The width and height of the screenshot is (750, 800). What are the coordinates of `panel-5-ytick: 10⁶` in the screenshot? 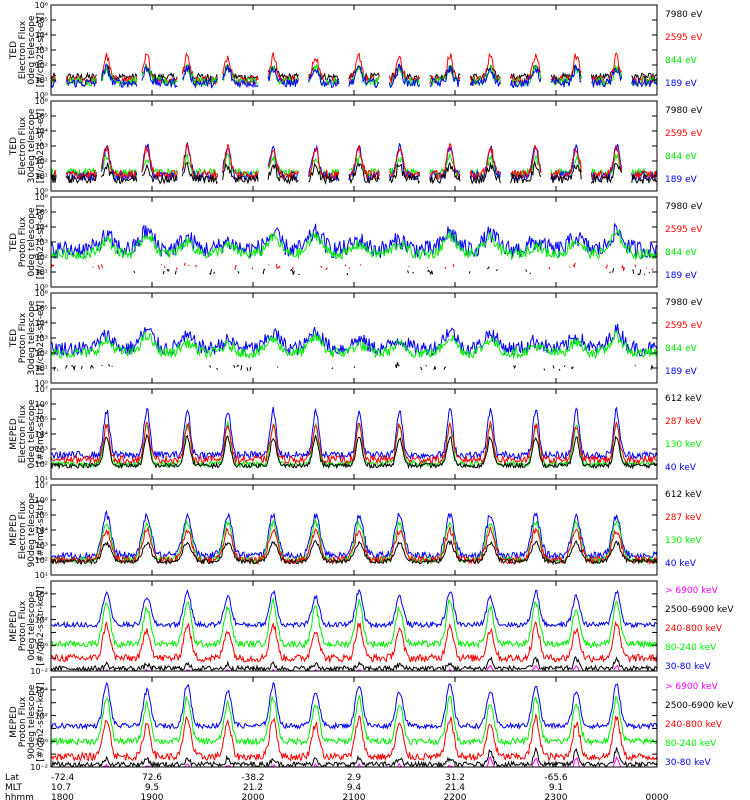 It's located at (41, 404).